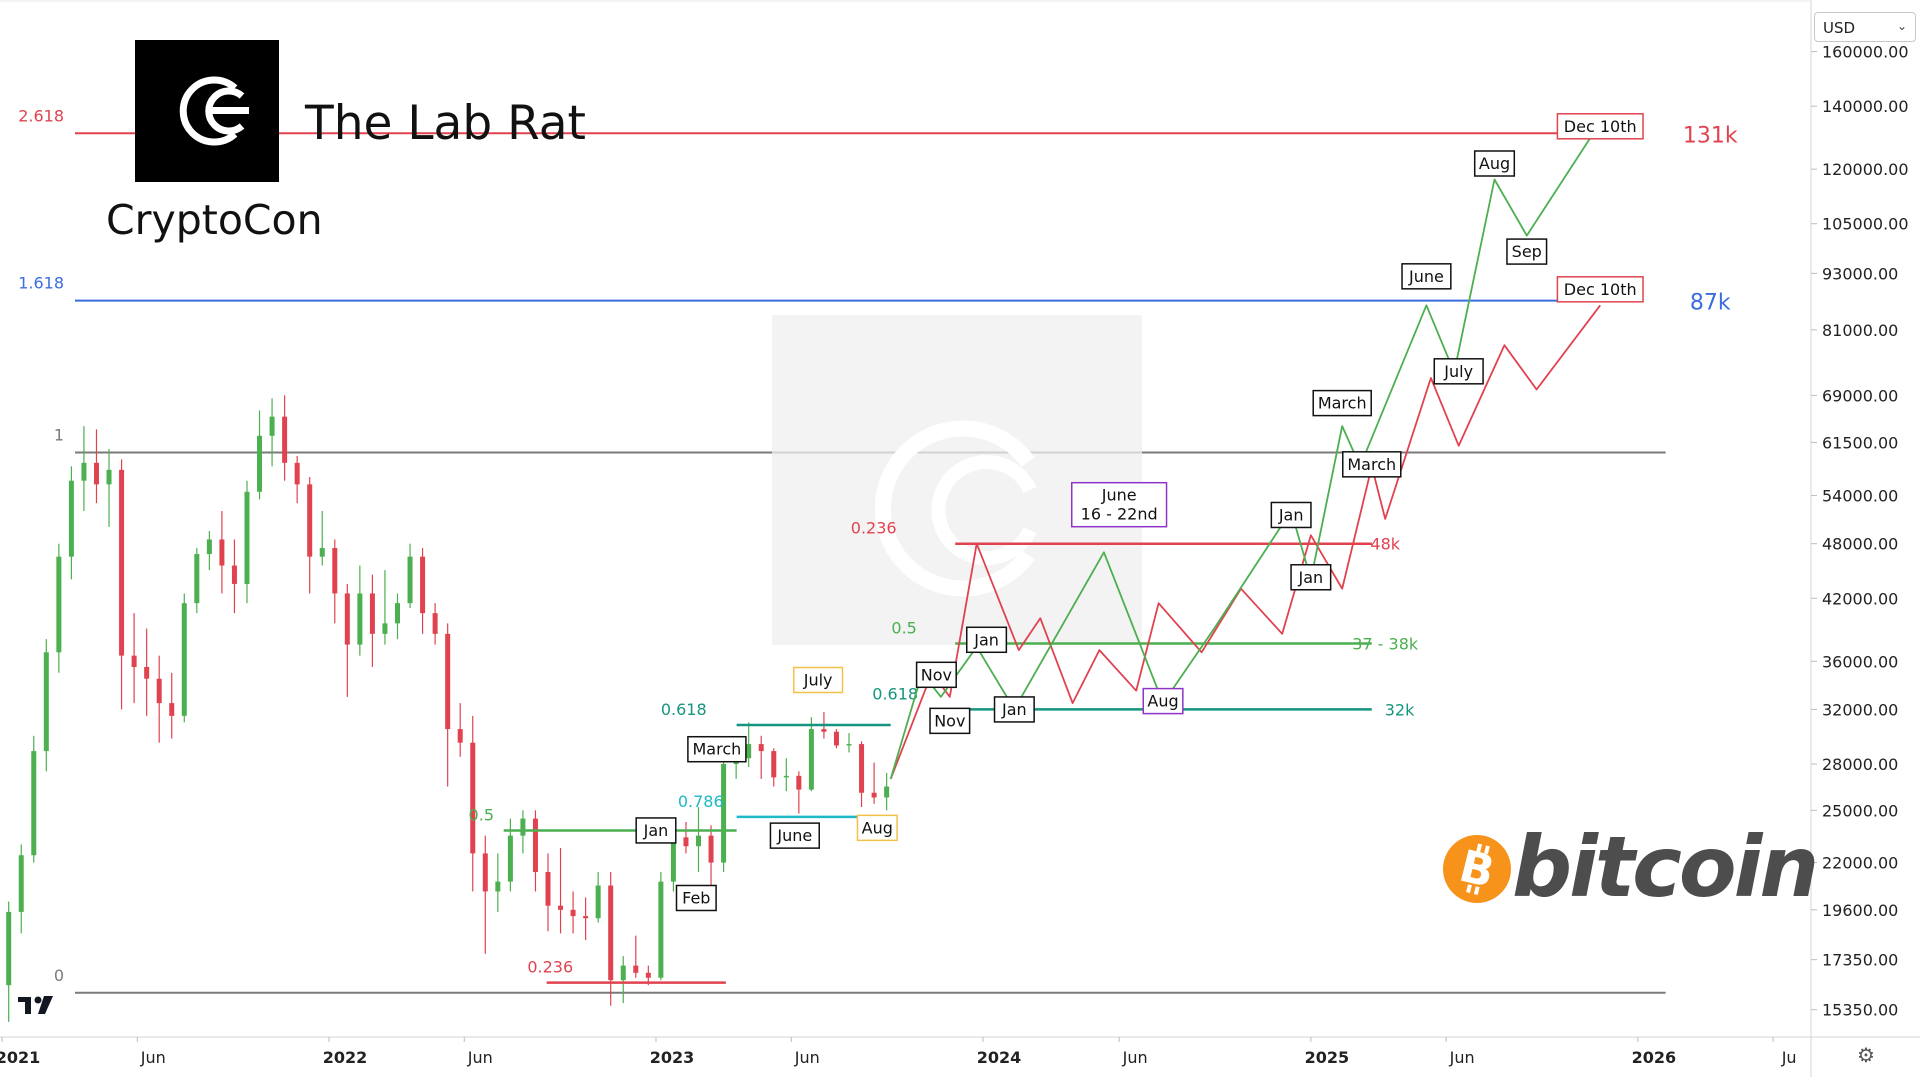 This screenshot has width=1920, height=1077. I want to click on currency-select: USD ⌄, so click(1865, 27).